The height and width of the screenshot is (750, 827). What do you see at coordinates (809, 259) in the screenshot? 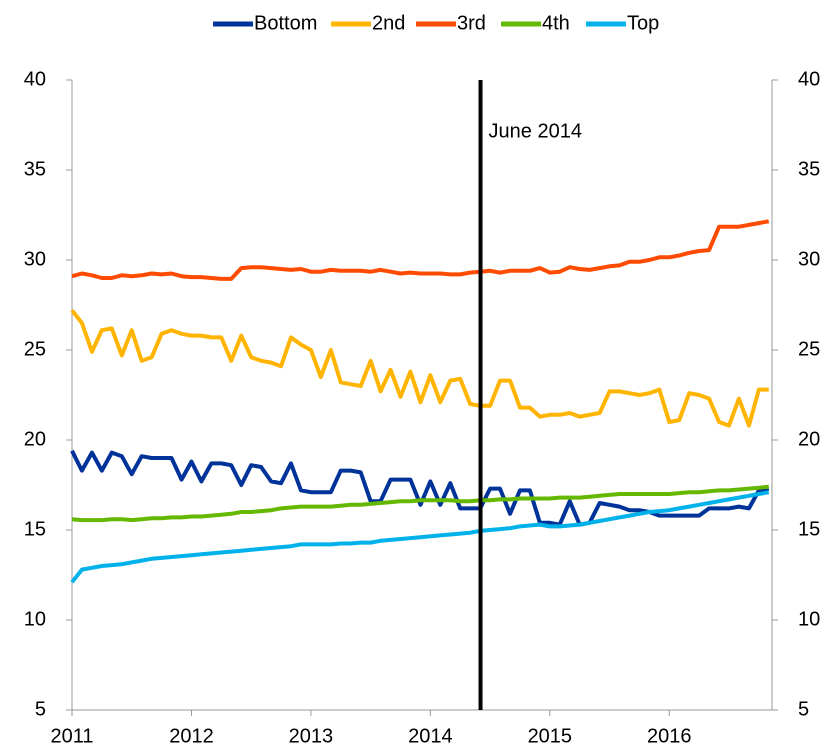
I see `y2-tick-label: 30` at bounding box center [809, 259].